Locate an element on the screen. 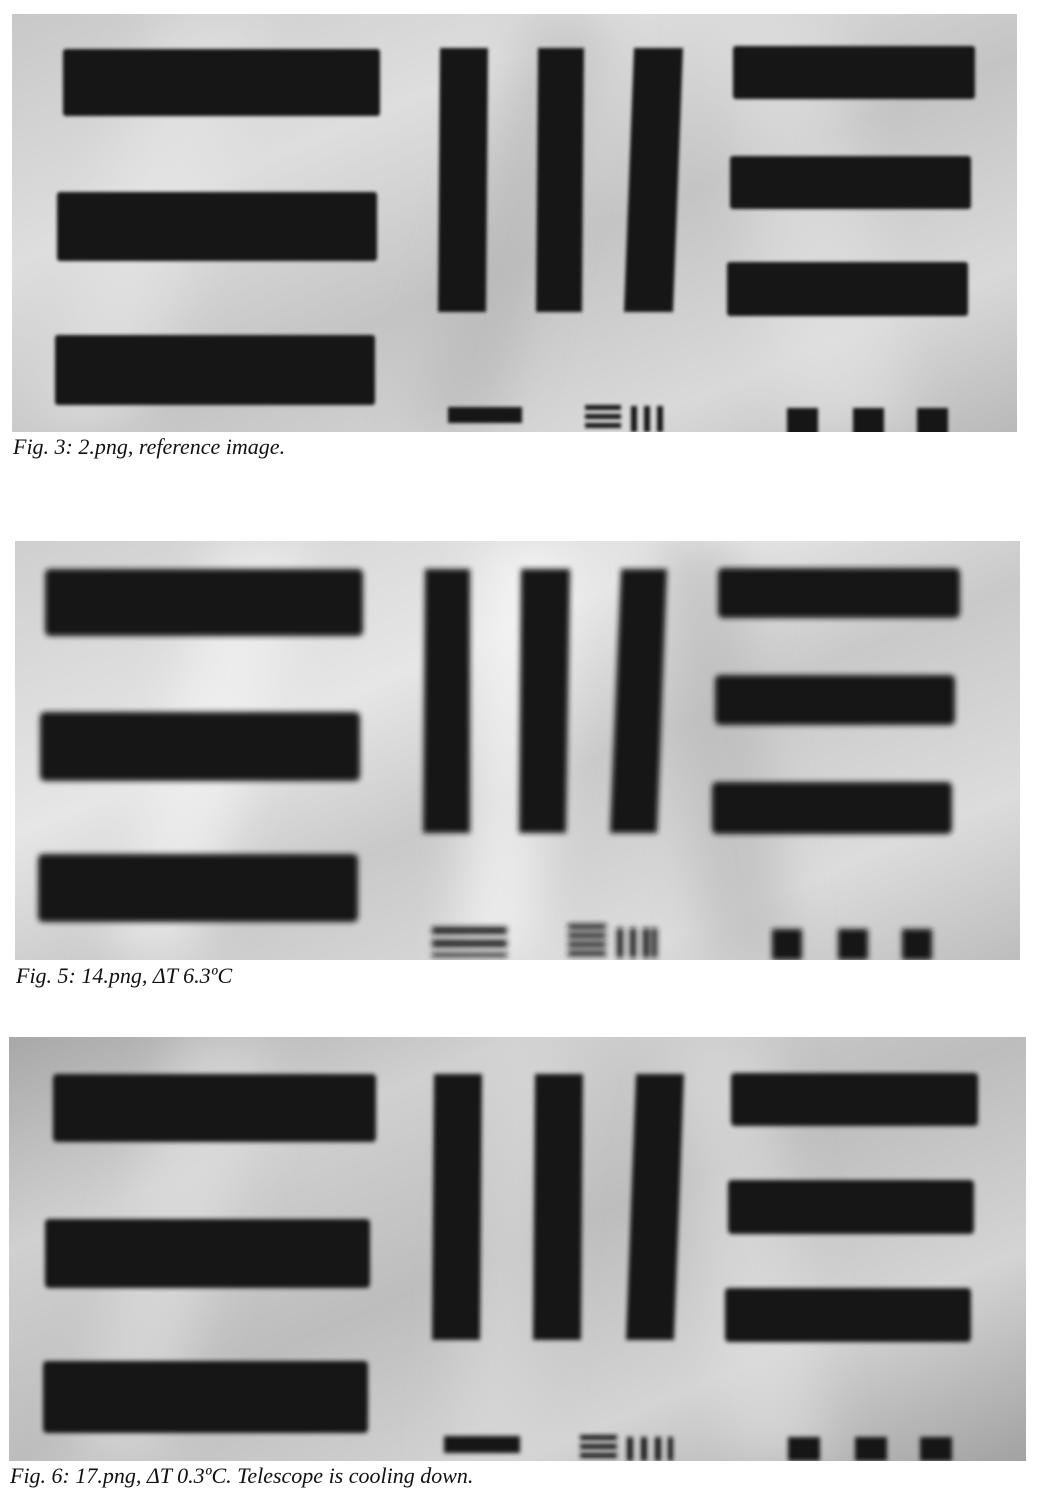  figure-3-caption: Fig. 3: 2.png, reference image. is located at coordinates (149, 446).